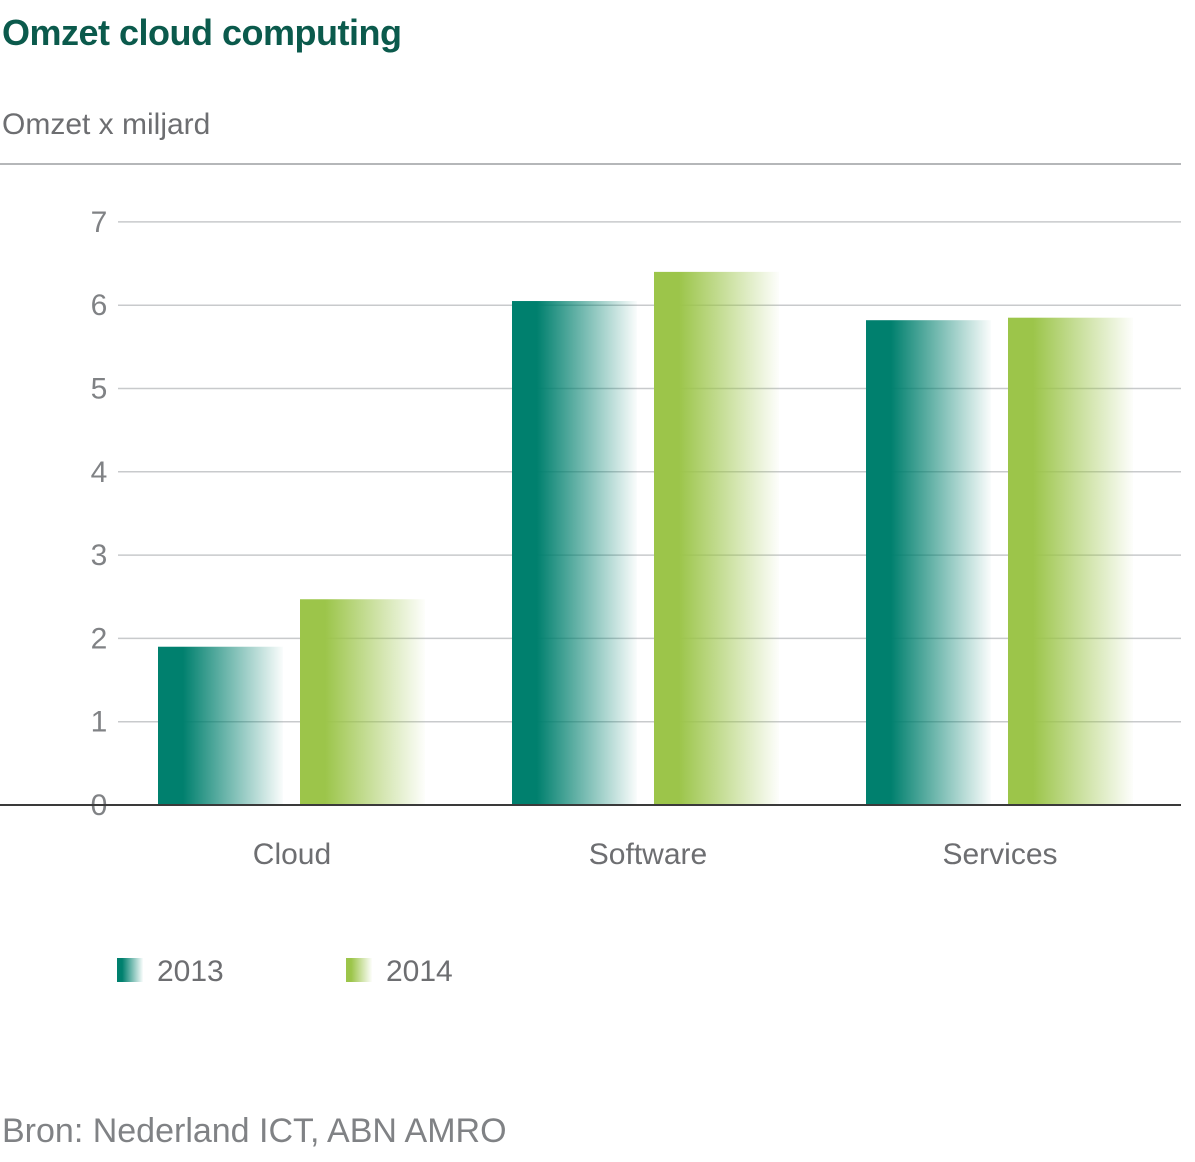  Describe the element at coordinates (359, 970) in the screenshot. I see `legend-swatch-2014` at that location.